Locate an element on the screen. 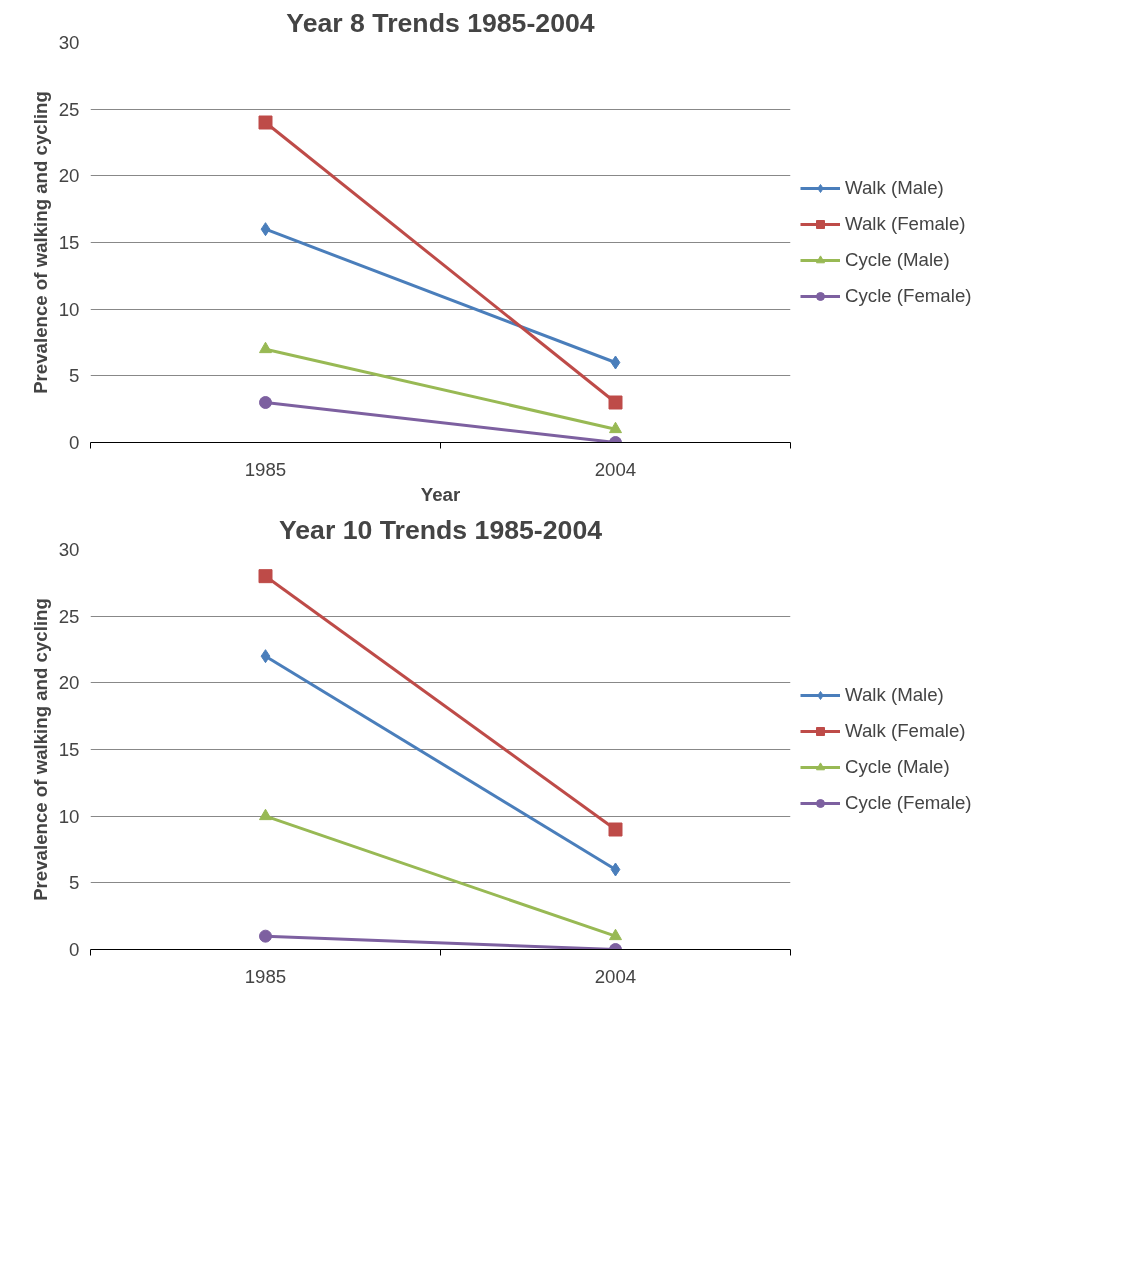  chart-title: Year 10 Trends 1985-2004 is located at coordinates (440, 529).